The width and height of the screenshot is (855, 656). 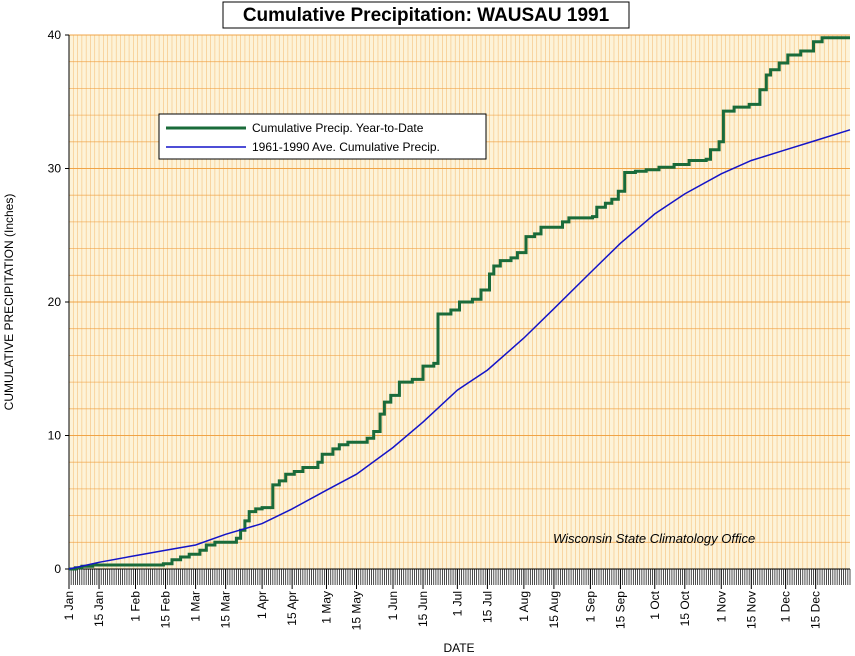 I want to click on x-tick-label: 1 Jul, so click(x=457, y=603).